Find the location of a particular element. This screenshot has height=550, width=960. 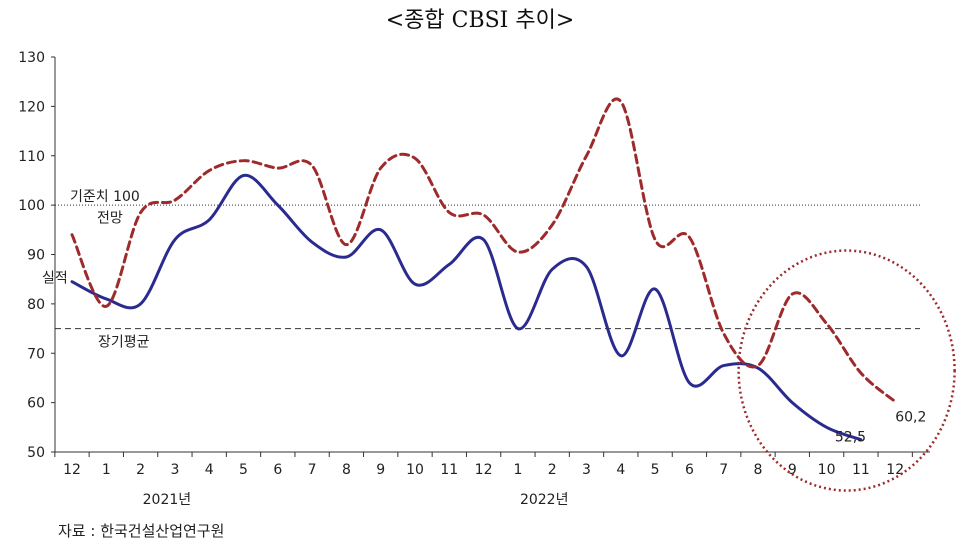

source-note: 자료 : 한국건설산업연구원 is located at coordinates (141, 531).